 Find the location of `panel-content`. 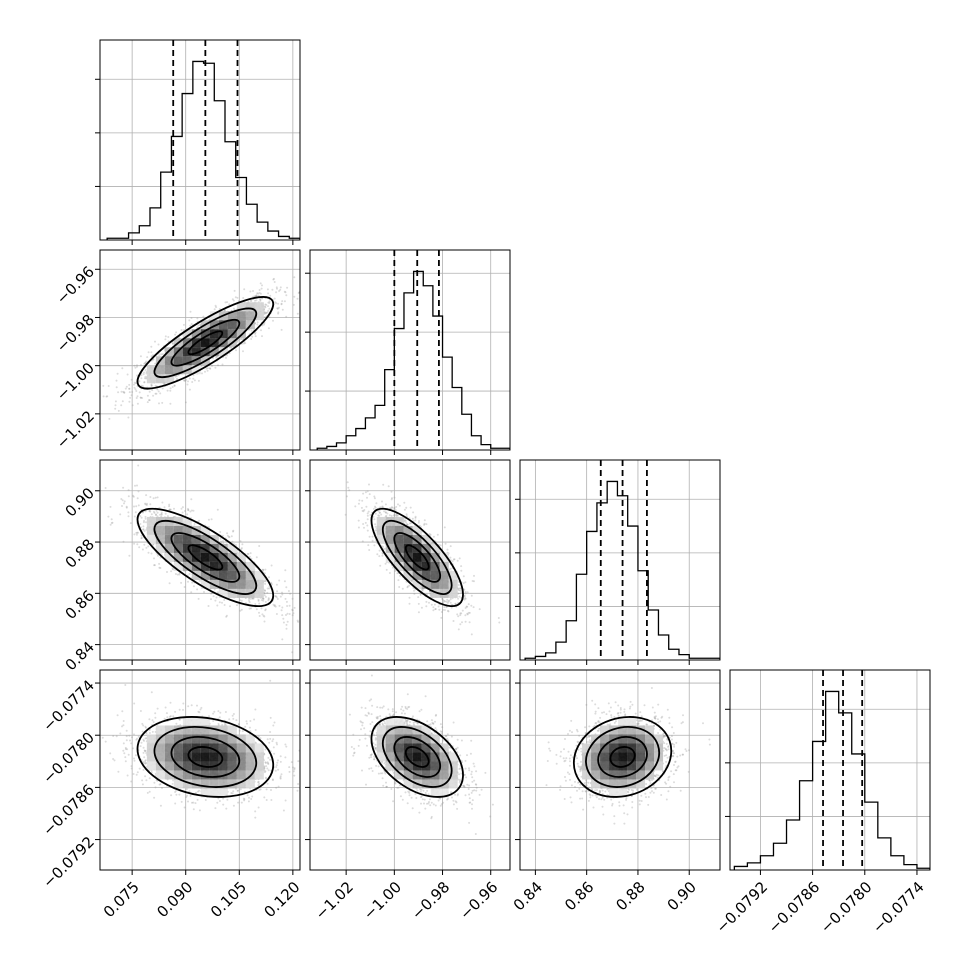

panel-content is located at coordinates (410, 350).